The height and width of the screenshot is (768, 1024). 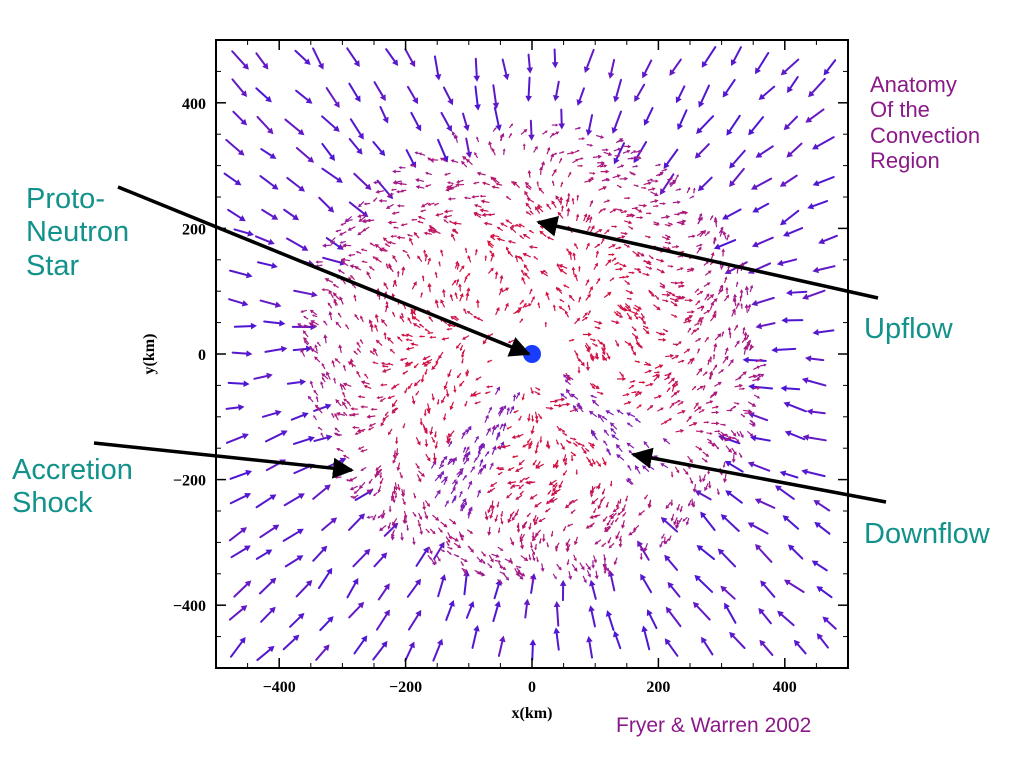 I want to click on x-axis-label: x(km), so click(x=532, y=713).